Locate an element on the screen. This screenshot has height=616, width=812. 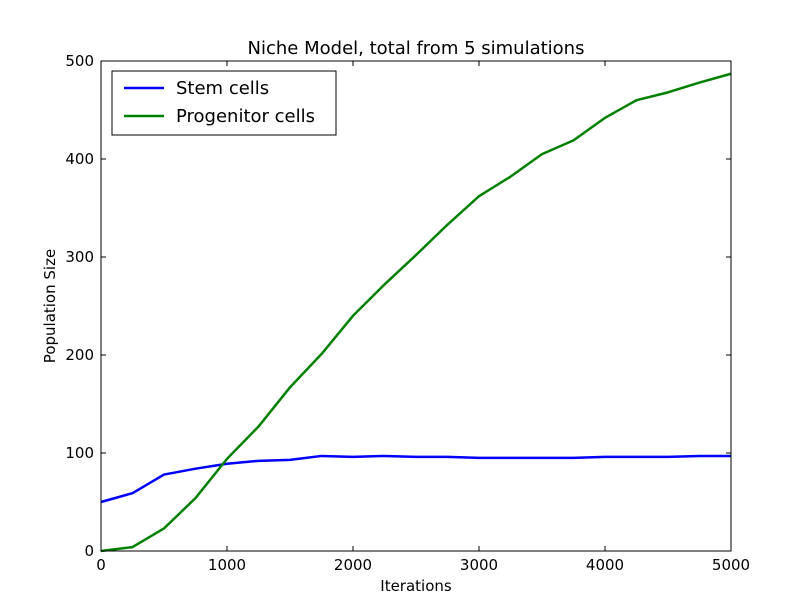
x-tick-label: 4000 is located at coordinates (605, 565).